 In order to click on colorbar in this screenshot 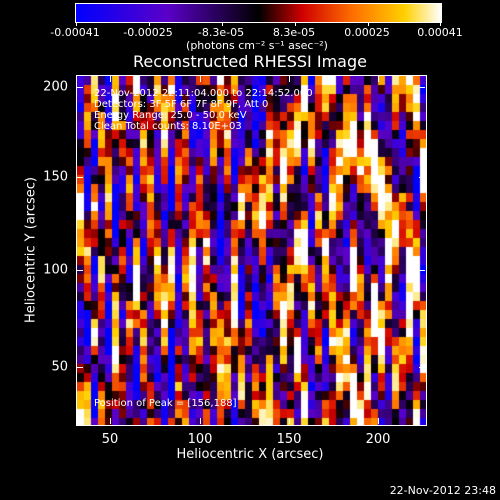, I will do `click(258, 14)`.